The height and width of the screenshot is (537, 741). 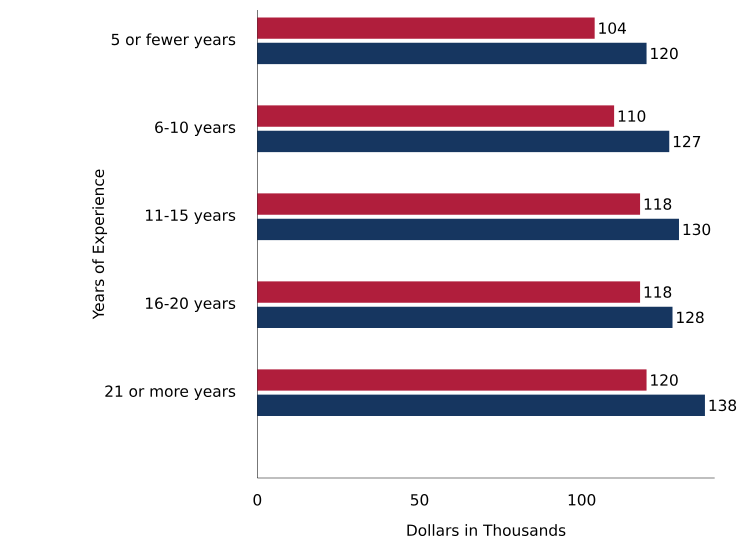 I want to click on y-tick-label: 11-15 years, so click(x=191, y=217).